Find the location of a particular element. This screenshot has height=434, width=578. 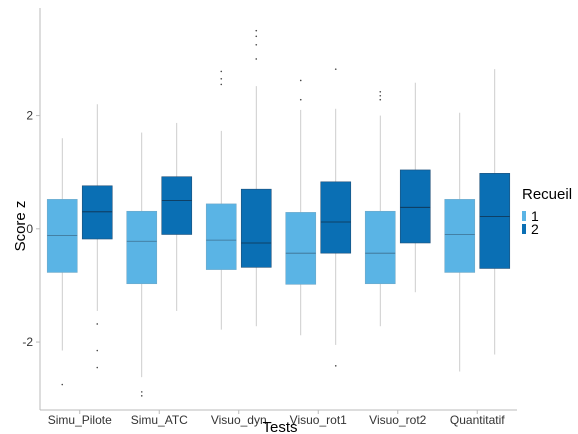

x-tick-label: Visuo_dyn is located at coordinates (239, 420).